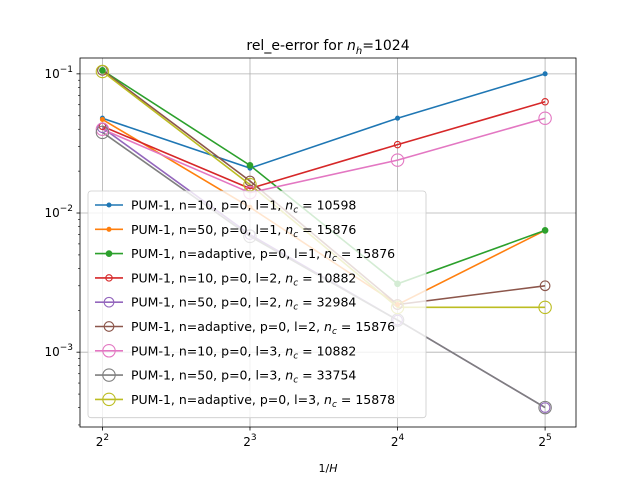 The image size is (640, 480). What do you see at coordinates (263, 255) in the screenshot?
I see `legend-entry: PUM-1, n=adaptive, p=0, l=1, nc = 15876` at bounding box center [263, 255].